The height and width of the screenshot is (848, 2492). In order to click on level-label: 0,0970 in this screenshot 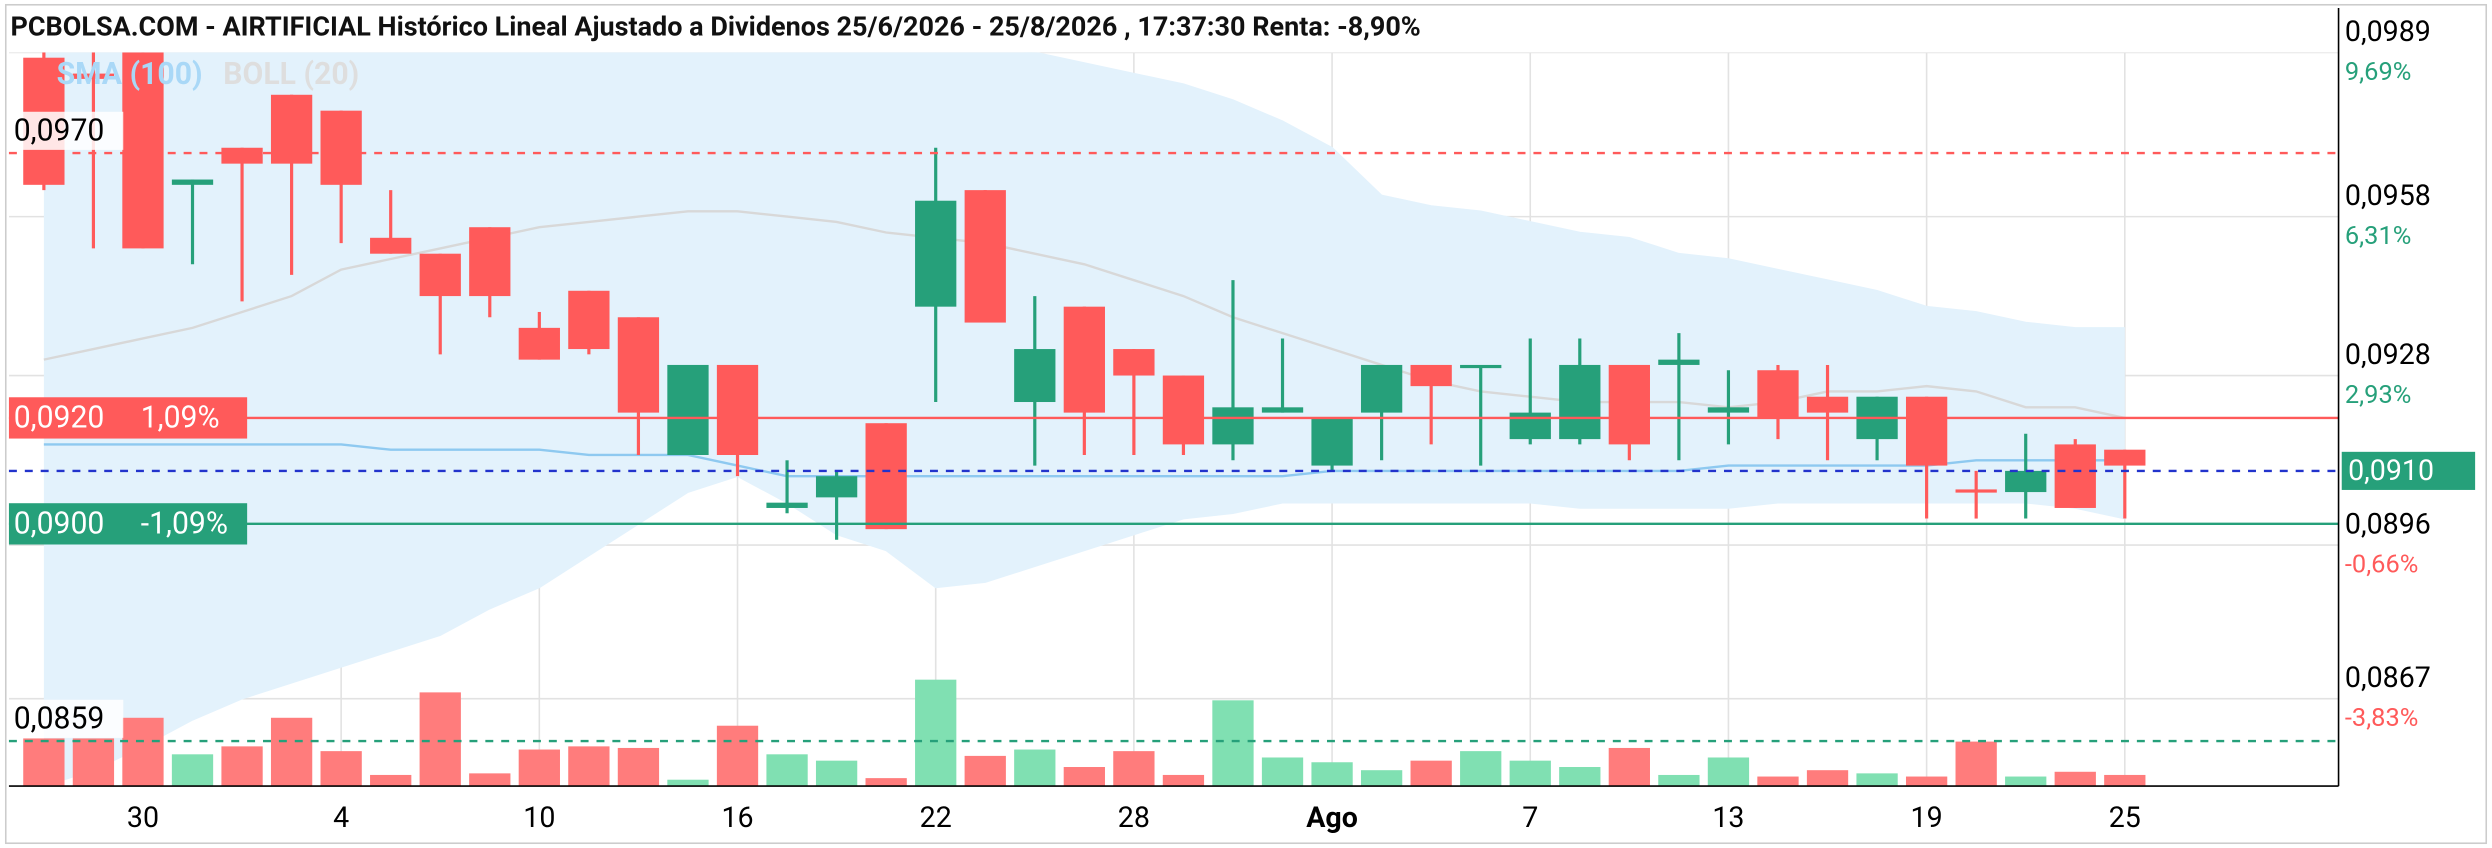, I will do `click(59, 130)`.